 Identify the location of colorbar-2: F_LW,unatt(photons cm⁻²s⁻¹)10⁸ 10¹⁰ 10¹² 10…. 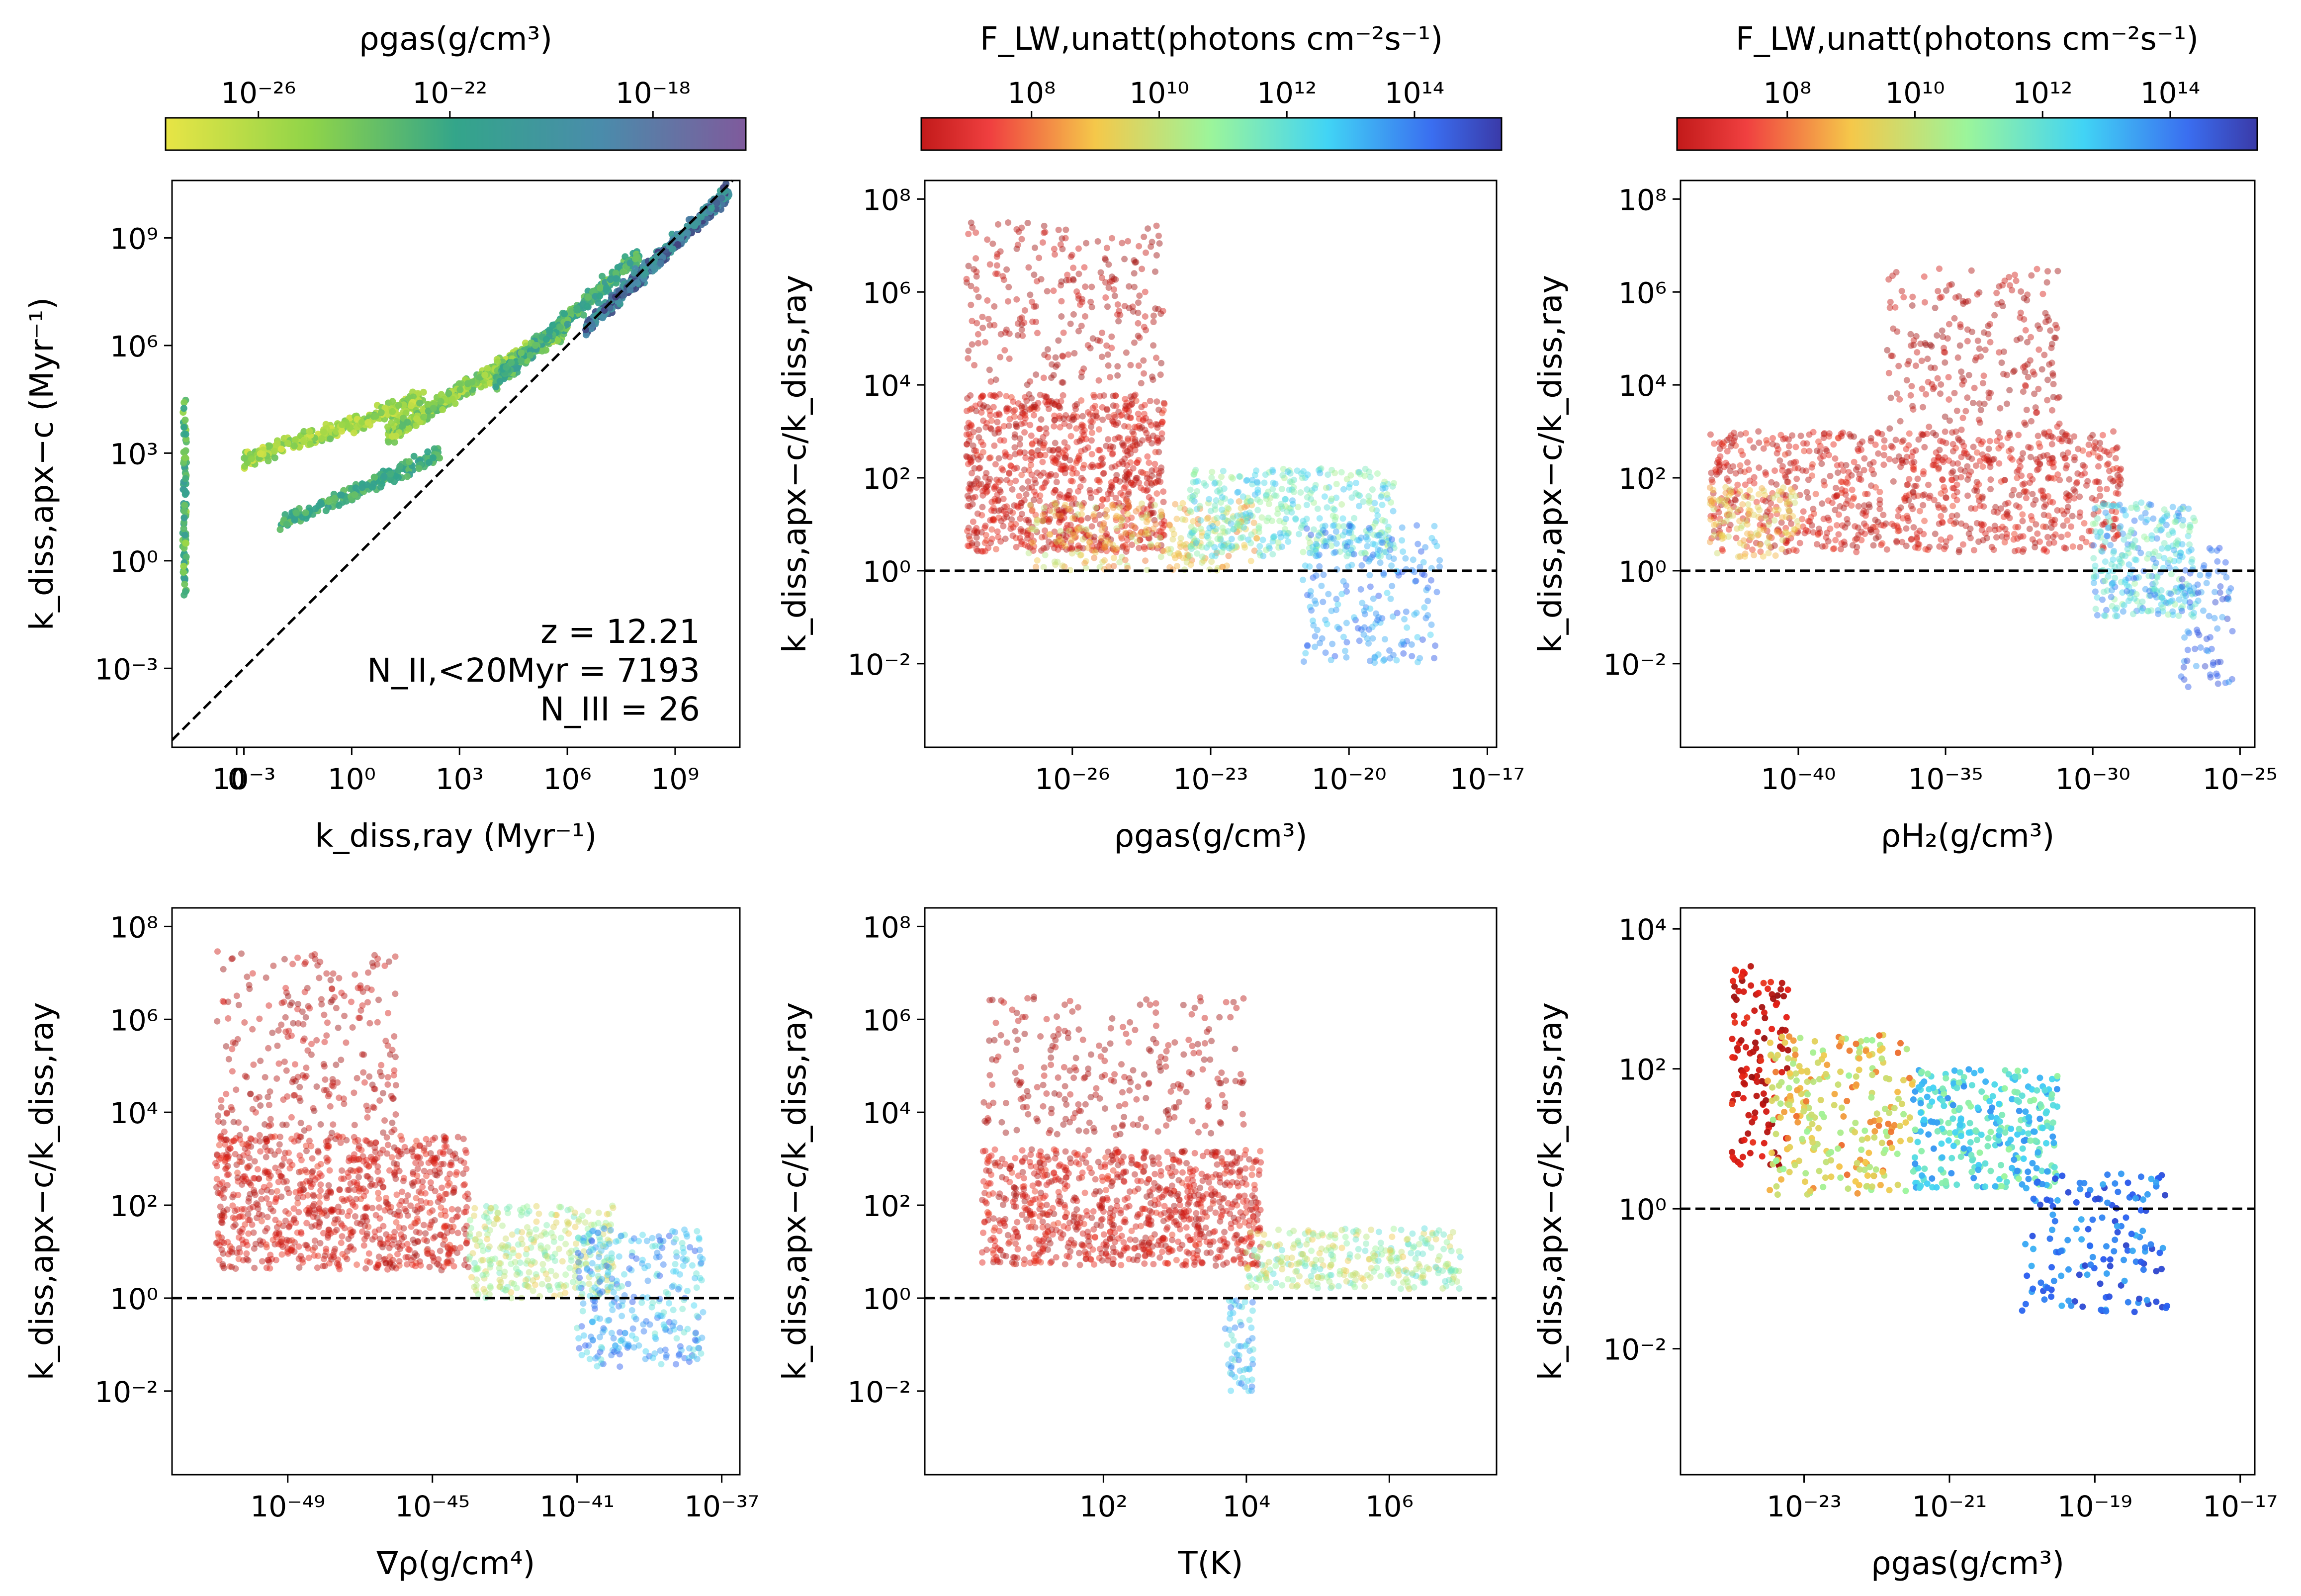
(1211, 86).